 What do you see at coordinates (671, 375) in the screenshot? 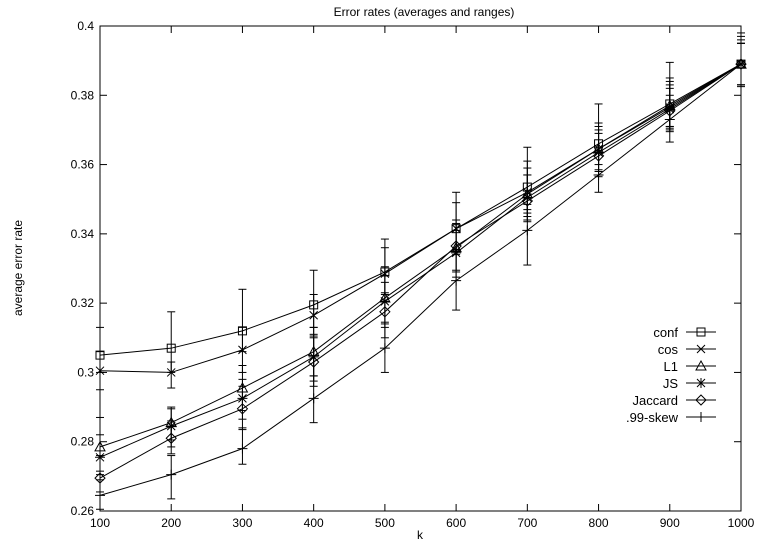
I see `legend: conf cos L1 JS Jaccard .99-skew` at bounding box center [671, 375].